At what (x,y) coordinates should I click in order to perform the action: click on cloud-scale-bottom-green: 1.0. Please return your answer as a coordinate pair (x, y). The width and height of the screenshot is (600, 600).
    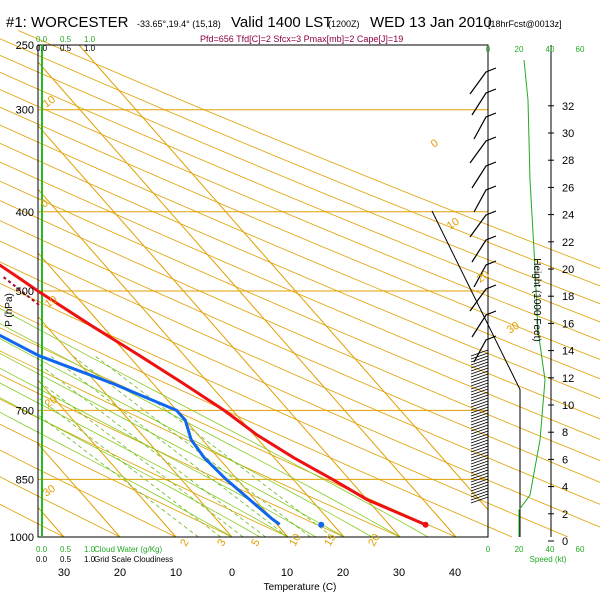
    Looking at the image, I should click on (90, 549).